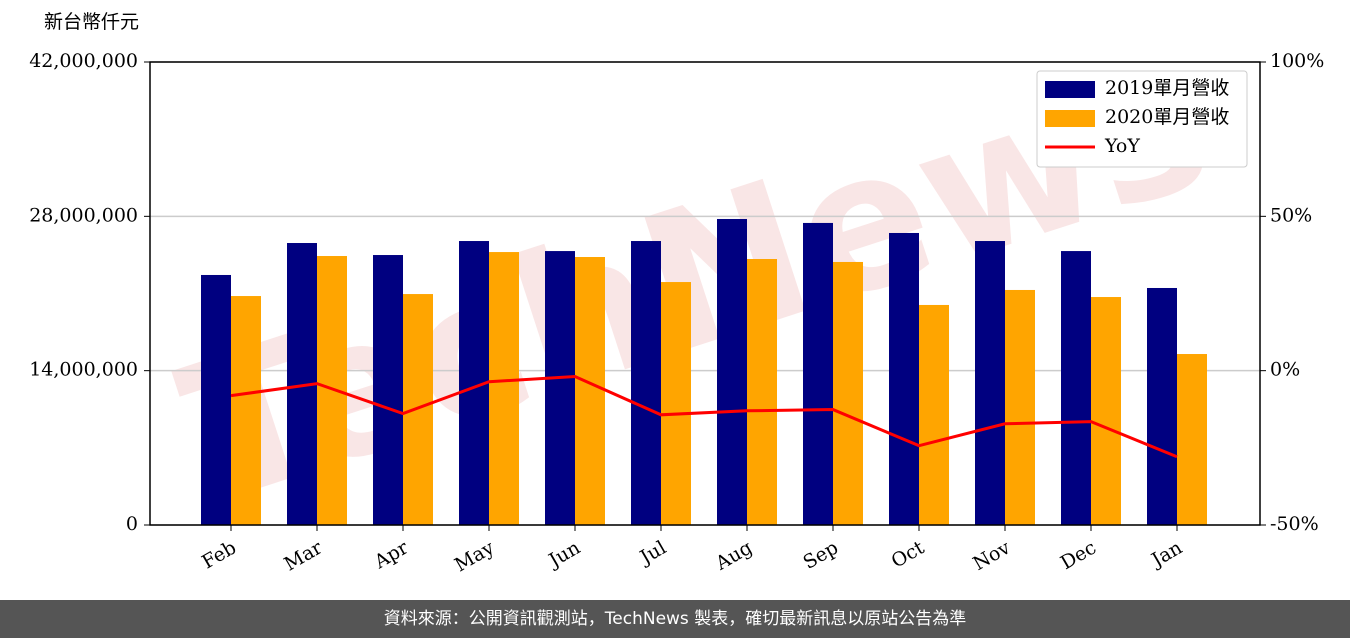  What do you see at coordinates (83, 215) in the screenshot?
I see `y-tick-label: 28,000,000` at bounding box center [83, 215].